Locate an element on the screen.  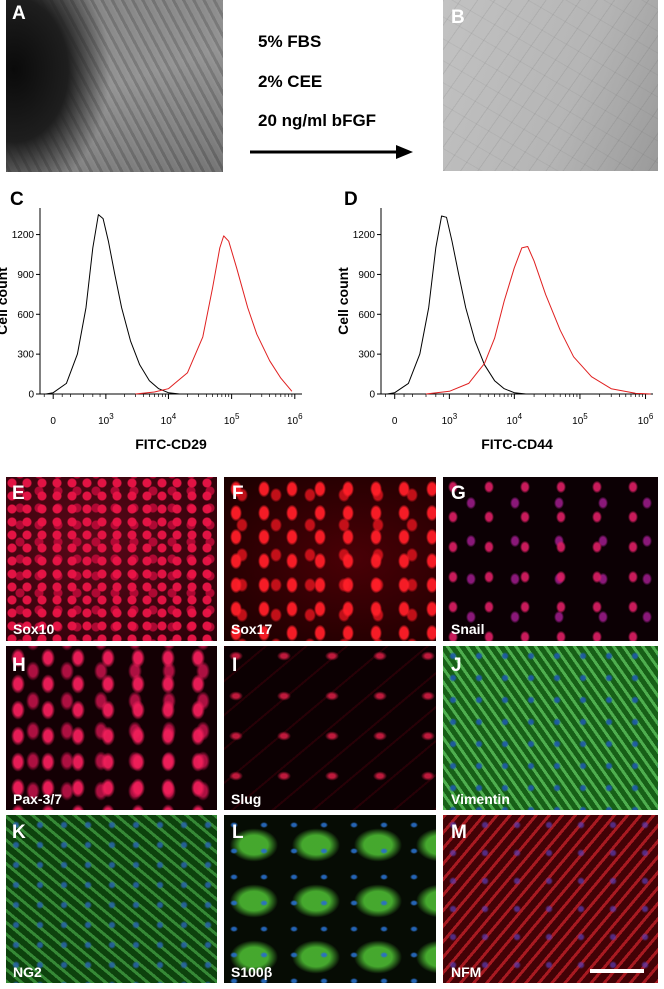
micrograph-e: E Sox10 is located at coordinates (111, 559).